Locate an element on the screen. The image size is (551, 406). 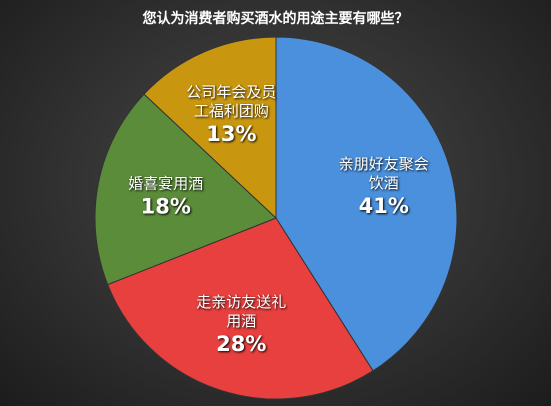
slice-label: 婚喜宴用酒 18% is located at coordinates (165, 196).